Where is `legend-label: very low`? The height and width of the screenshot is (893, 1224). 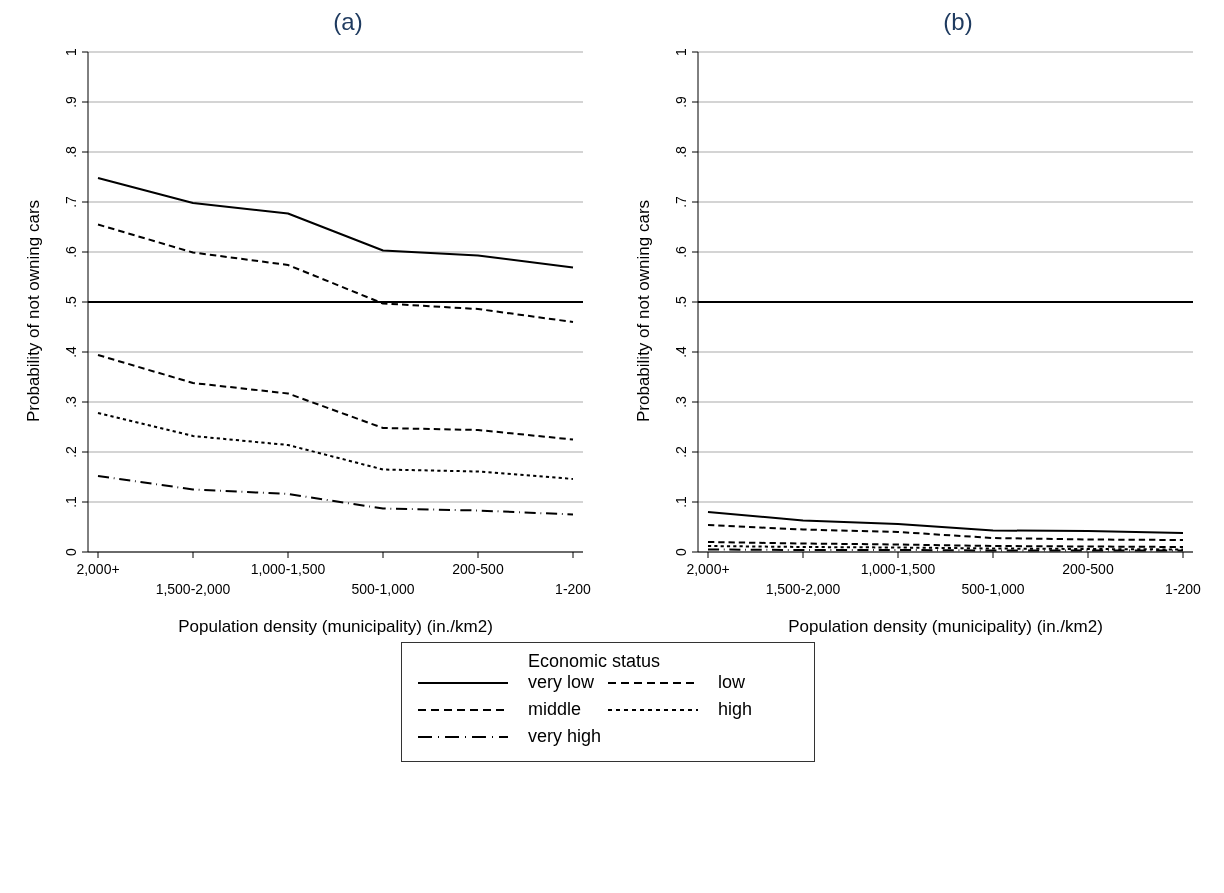
legend-label: very low is located at coordinates (561, 682).